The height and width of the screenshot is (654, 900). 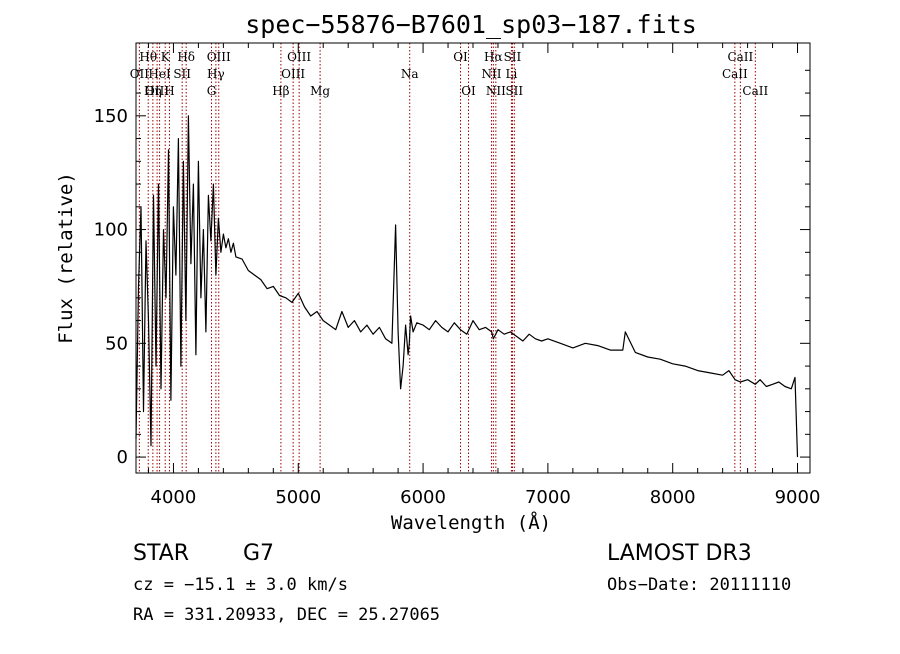 I want to click on x-tick-label: 5000, so click(x=298, y=497).